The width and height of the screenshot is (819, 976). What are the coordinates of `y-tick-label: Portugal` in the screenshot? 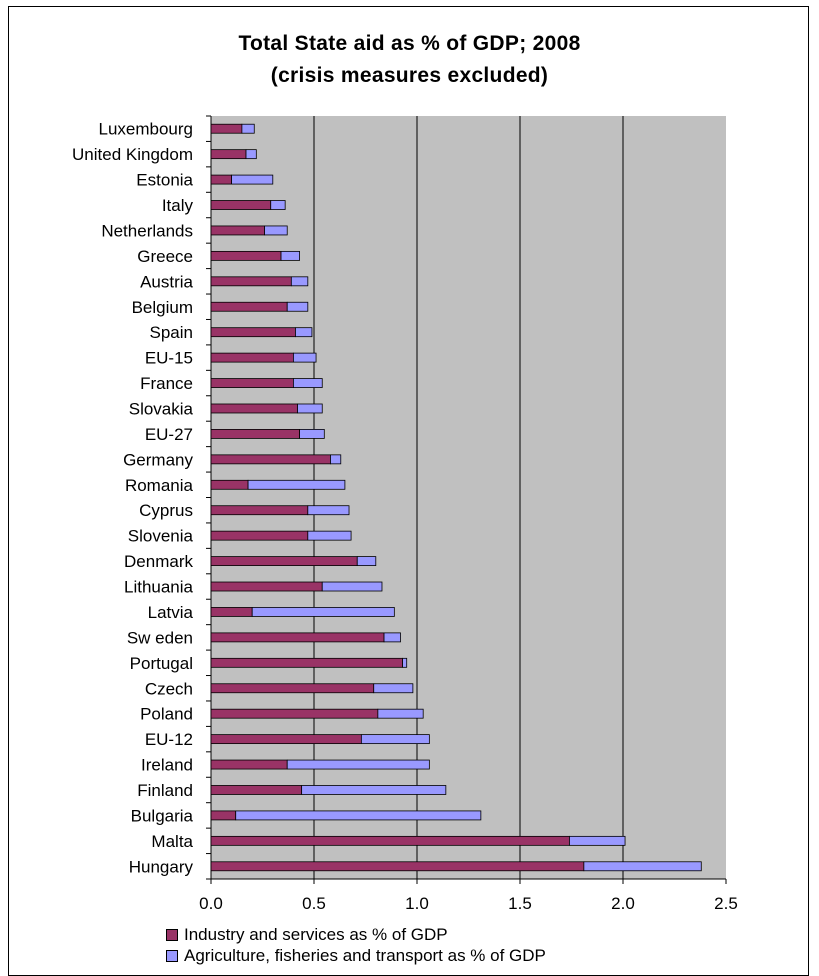 It's located at (161, 663).